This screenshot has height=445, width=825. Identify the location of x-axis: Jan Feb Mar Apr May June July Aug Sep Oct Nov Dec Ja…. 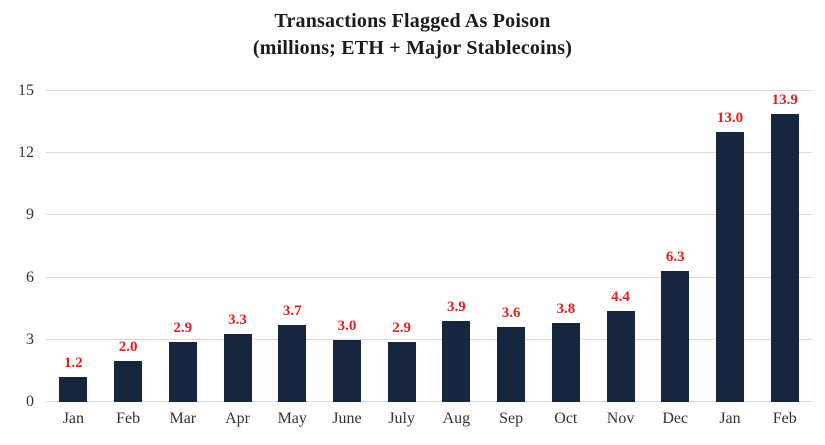
(429, 419).